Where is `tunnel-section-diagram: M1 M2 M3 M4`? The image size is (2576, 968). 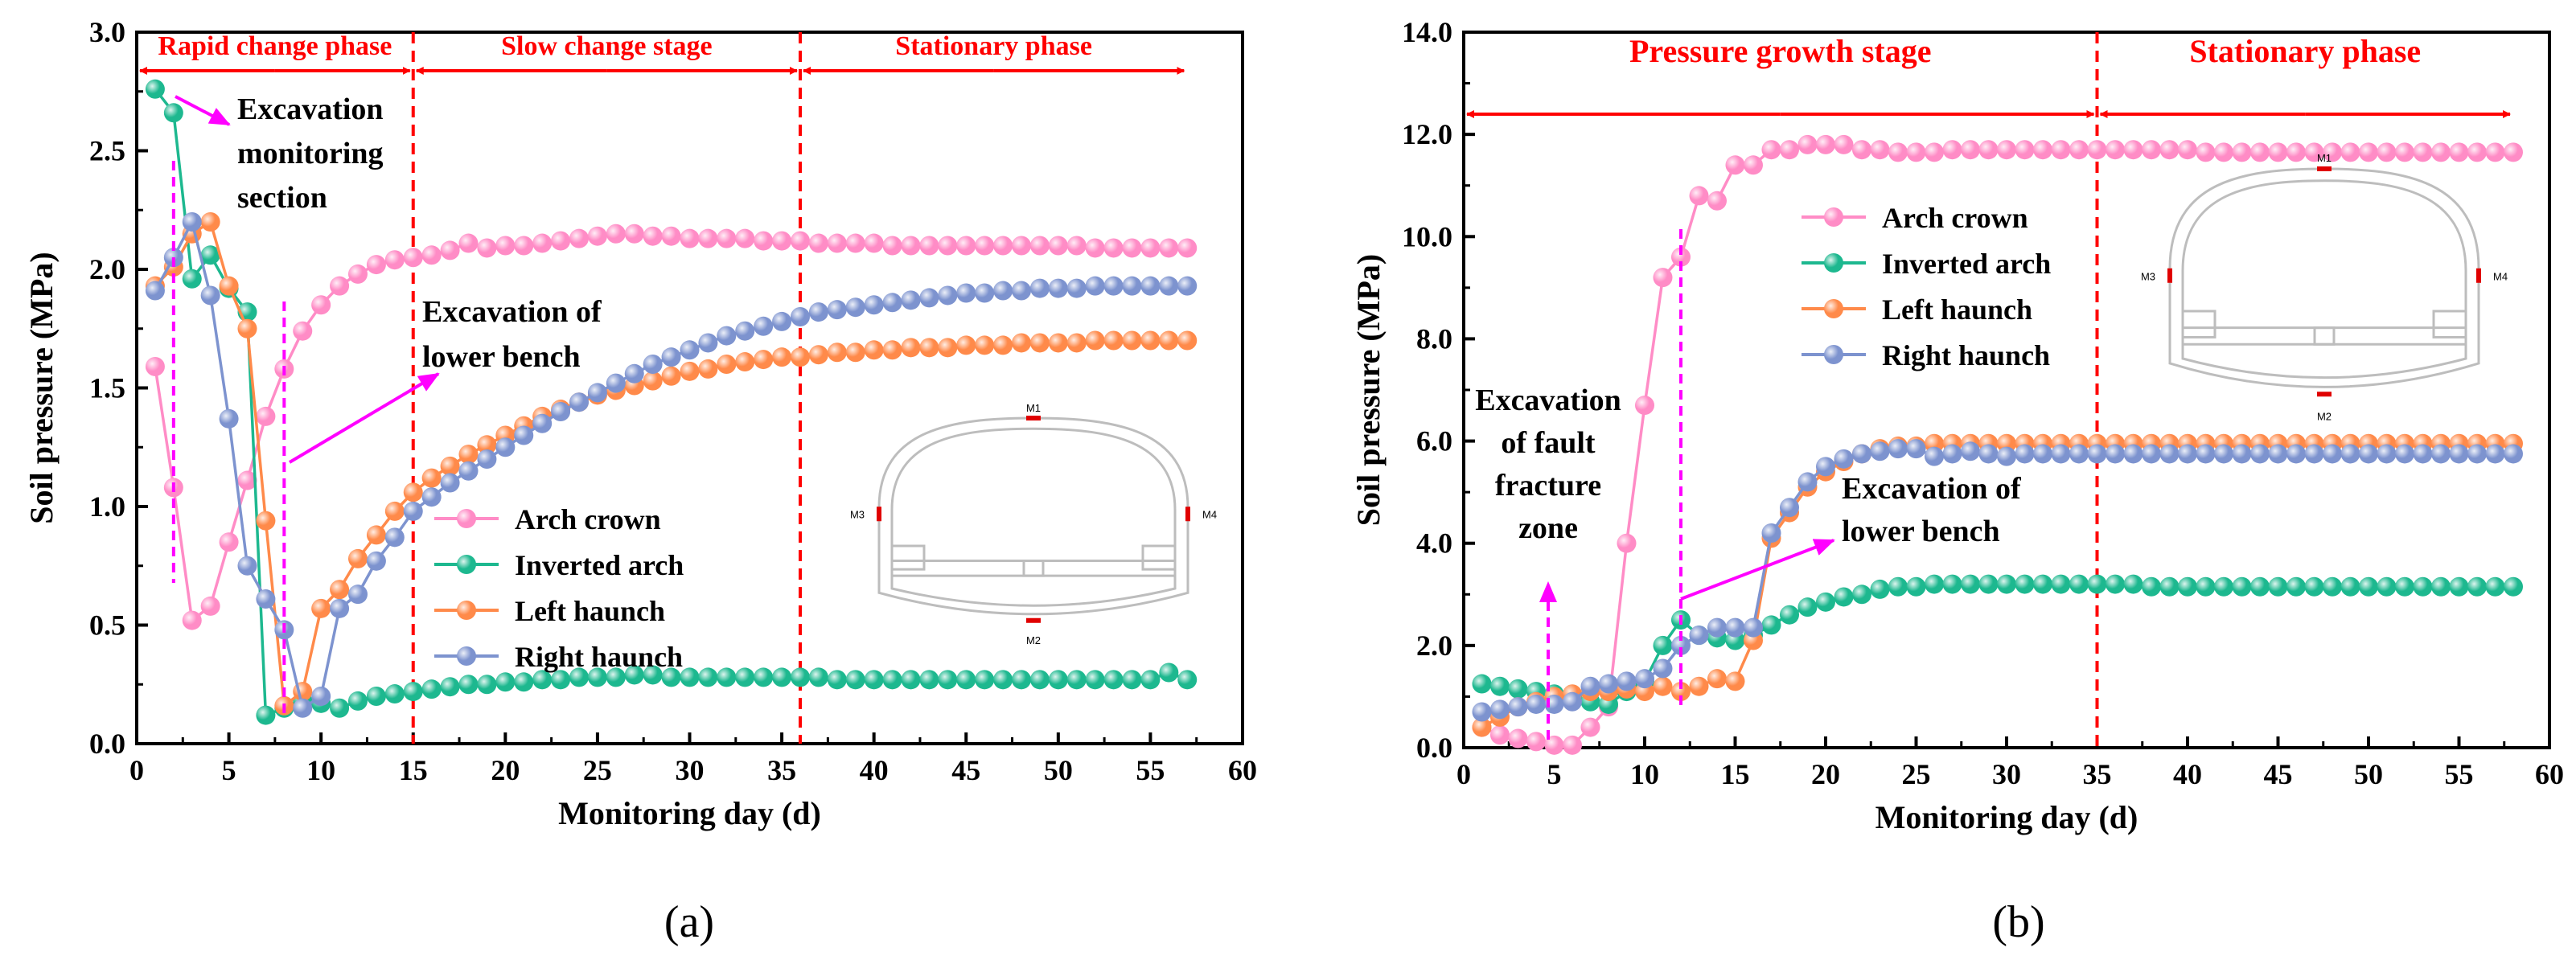
tunnel-section-diagram: M1 M2 M3 M4 is located at coordinates (1033, 524).